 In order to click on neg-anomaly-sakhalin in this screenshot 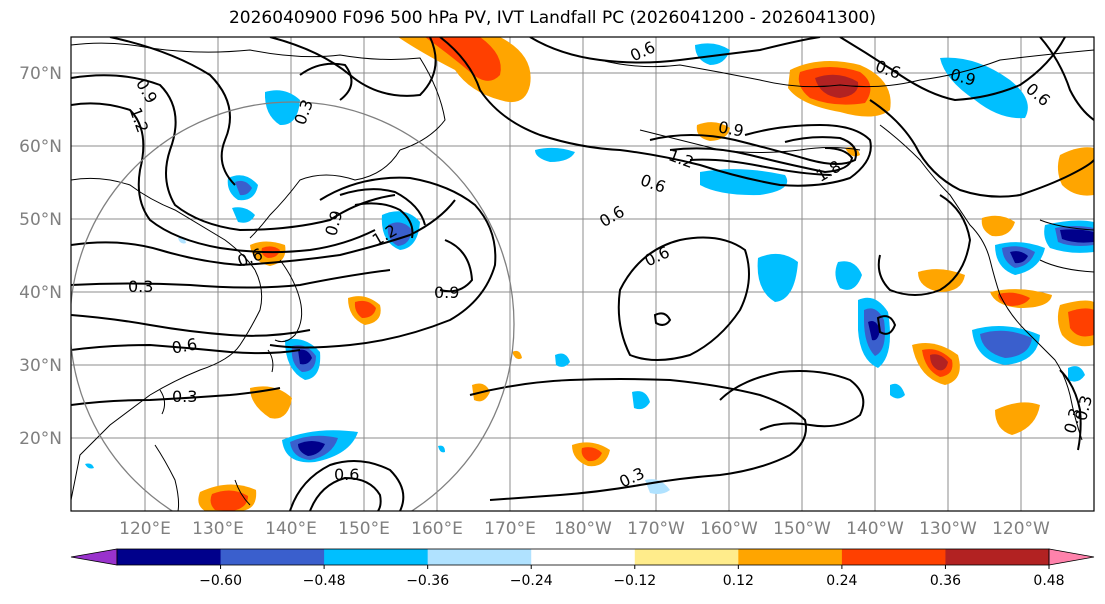, I will do `click(243, 215)`.